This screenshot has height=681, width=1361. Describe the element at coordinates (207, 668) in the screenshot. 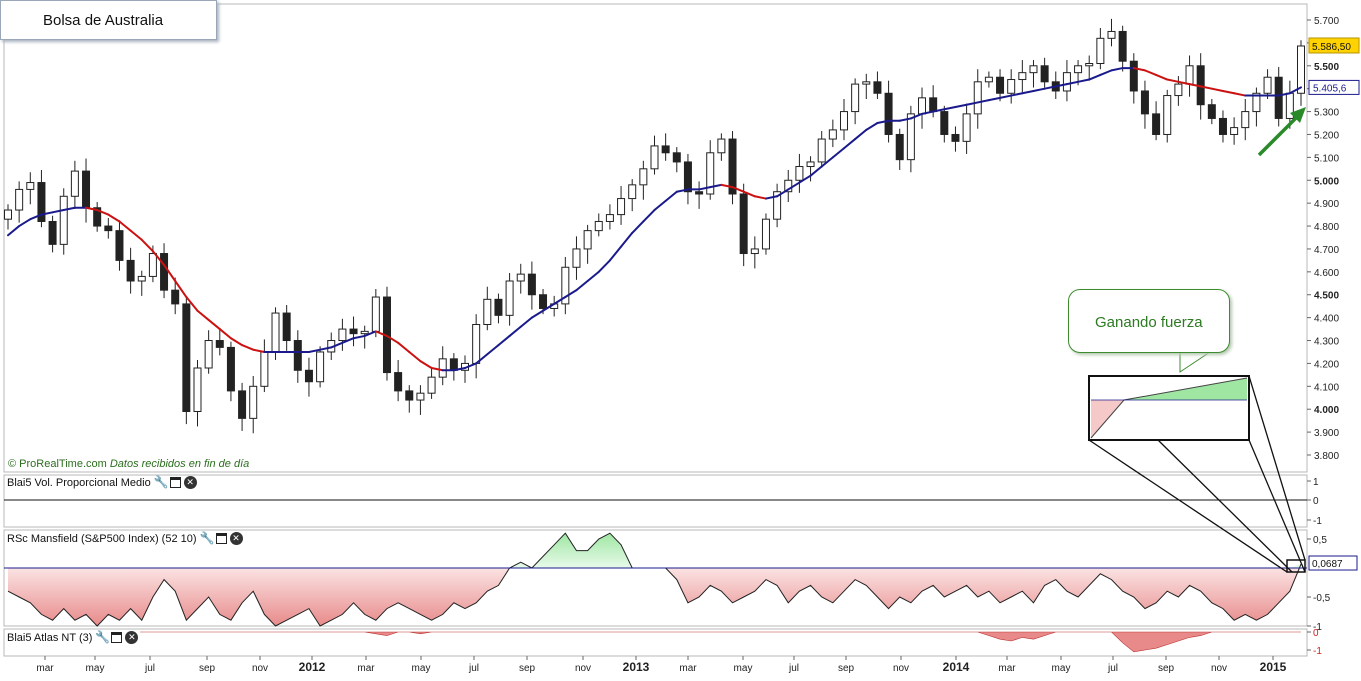

I see `x-tick-label: sep` at that location.